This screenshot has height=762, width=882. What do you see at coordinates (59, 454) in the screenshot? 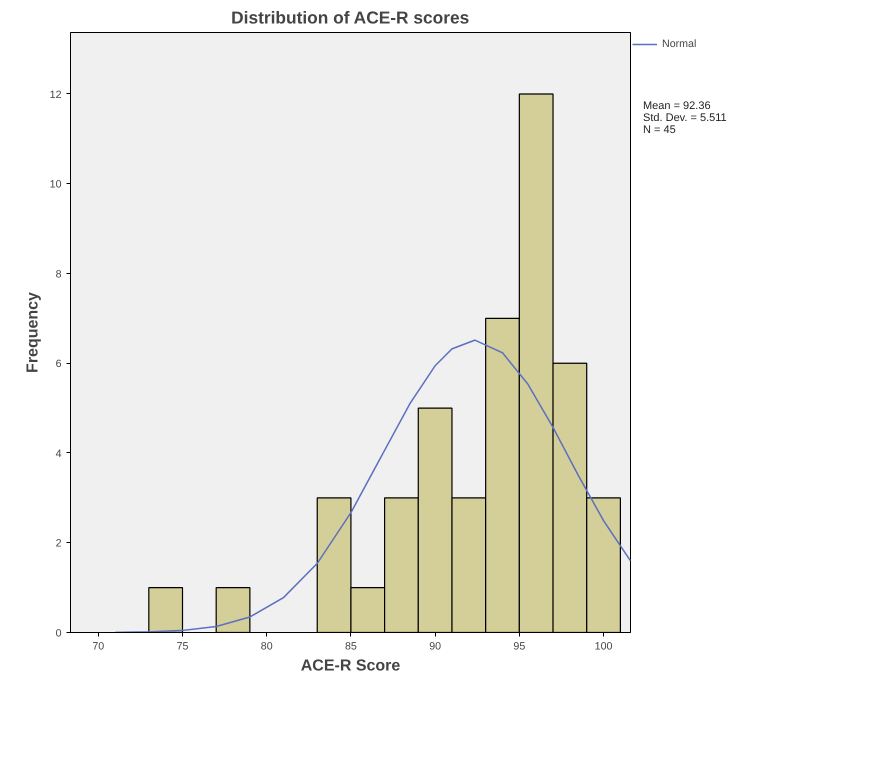
I see `y-tick-label: 4` at bounding box center [59, 454].